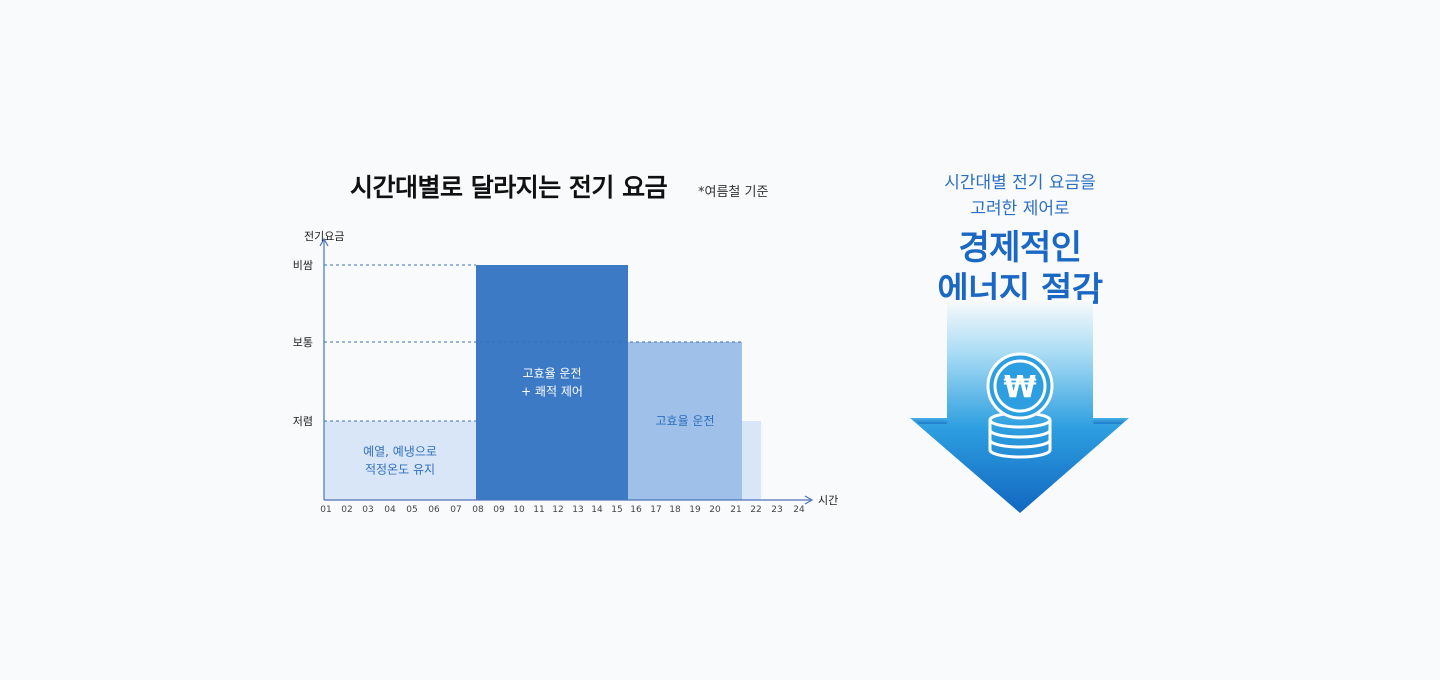 This screenshot has height=680, width=1440. I want to click on y-axis-arrow, so click(324, 242).